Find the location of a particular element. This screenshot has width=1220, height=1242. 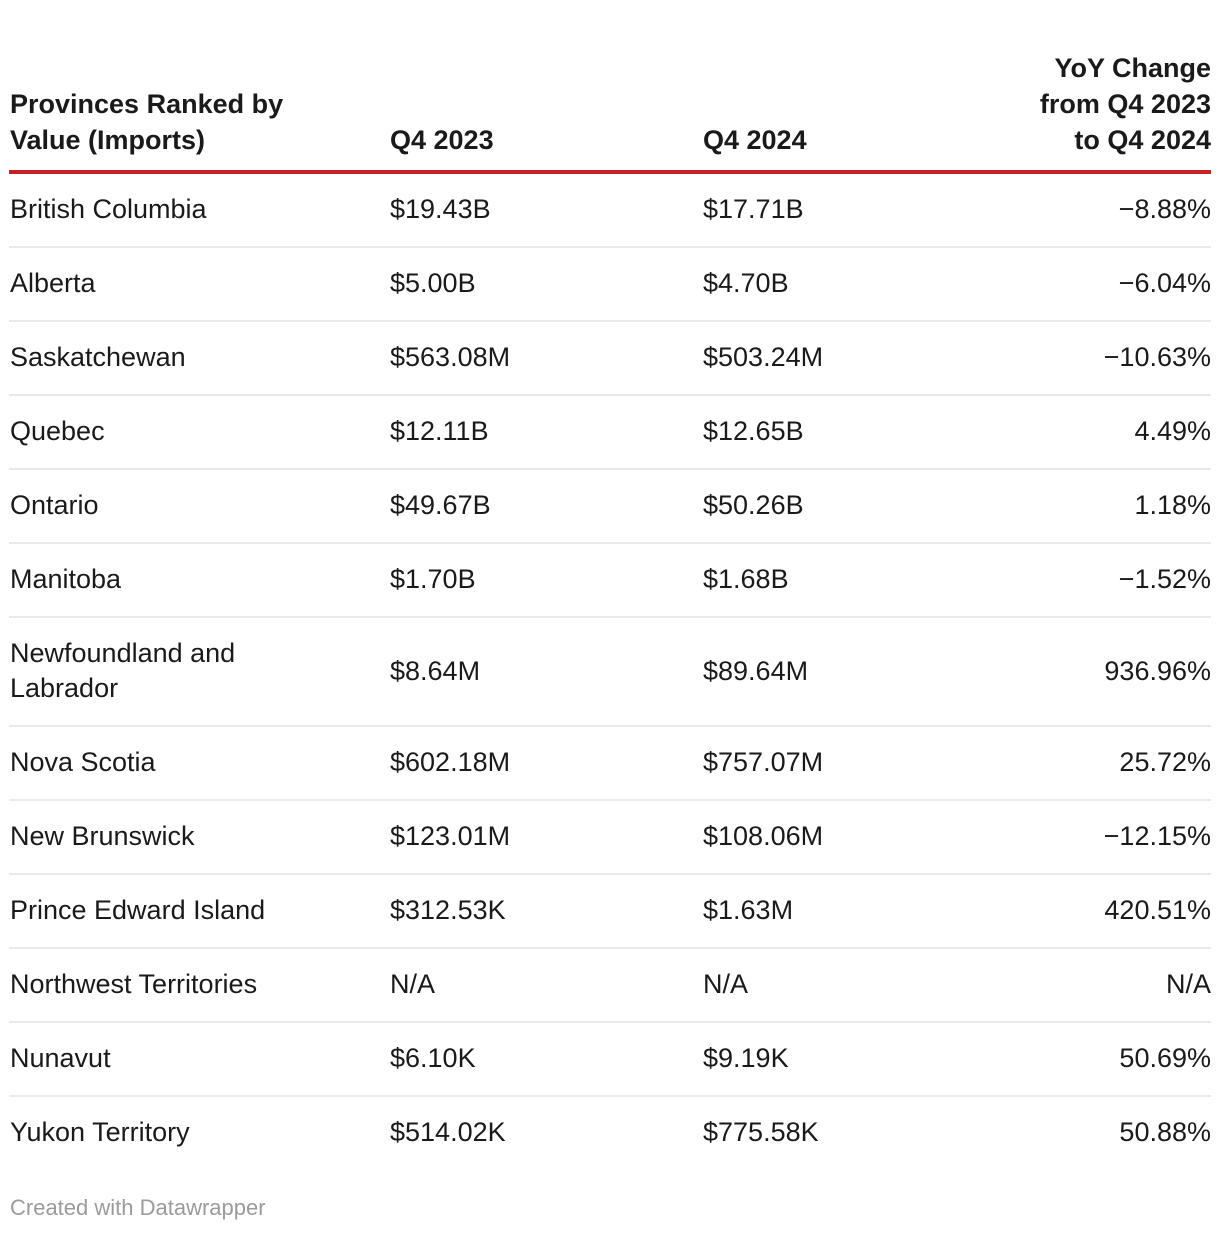

table-row: New Brunswick $123.01M $108.06M −12.15% is located at coordinates (610, 836).